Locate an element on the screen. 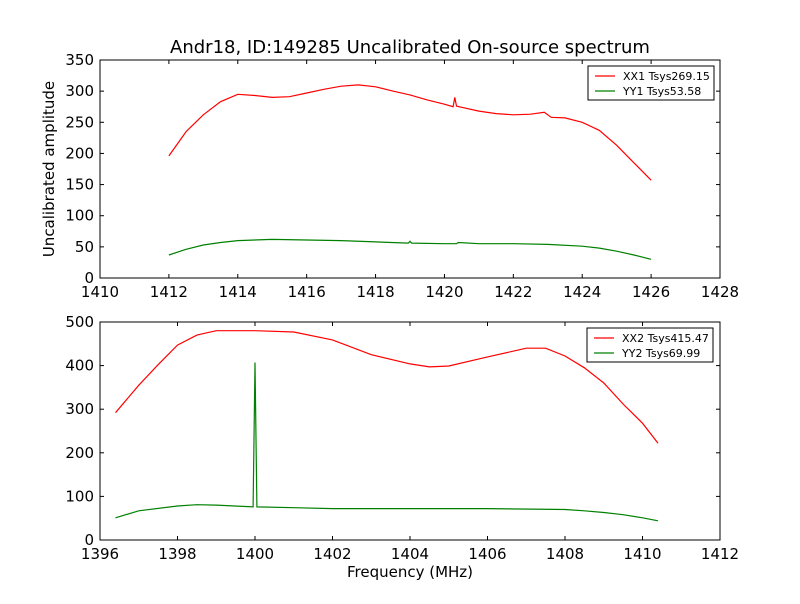 This screenshot has height=604, width=800. y-axis-label: Uncalibrated amplitude is located at coordinates (49, 169).